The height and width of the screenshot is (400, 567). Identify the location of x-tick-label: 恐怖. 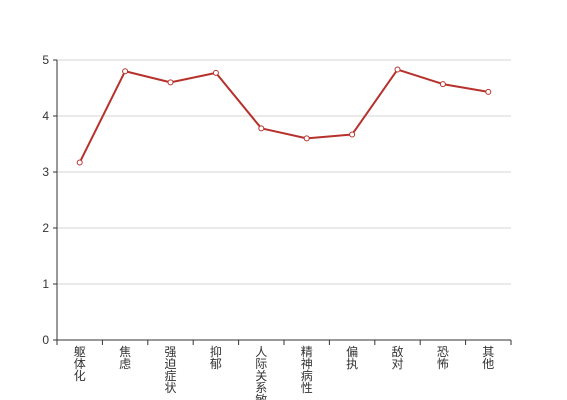
(443, 358).